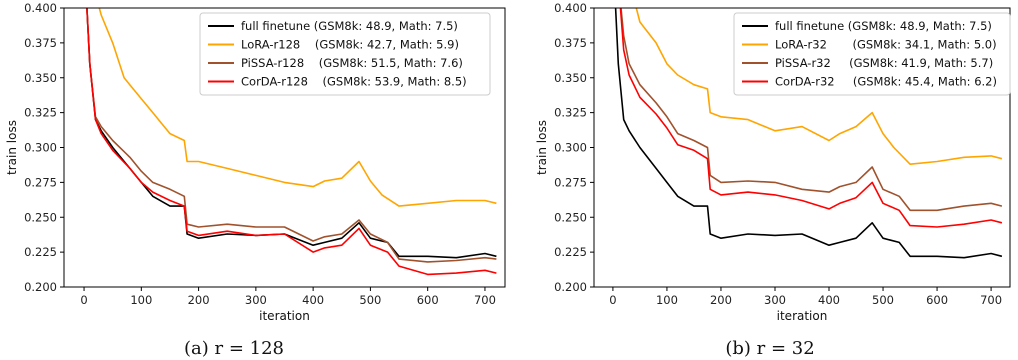 This screenshot has width=1018, height=360. I want to click on figure-caption: (a) r = 128, so click(234, 348).